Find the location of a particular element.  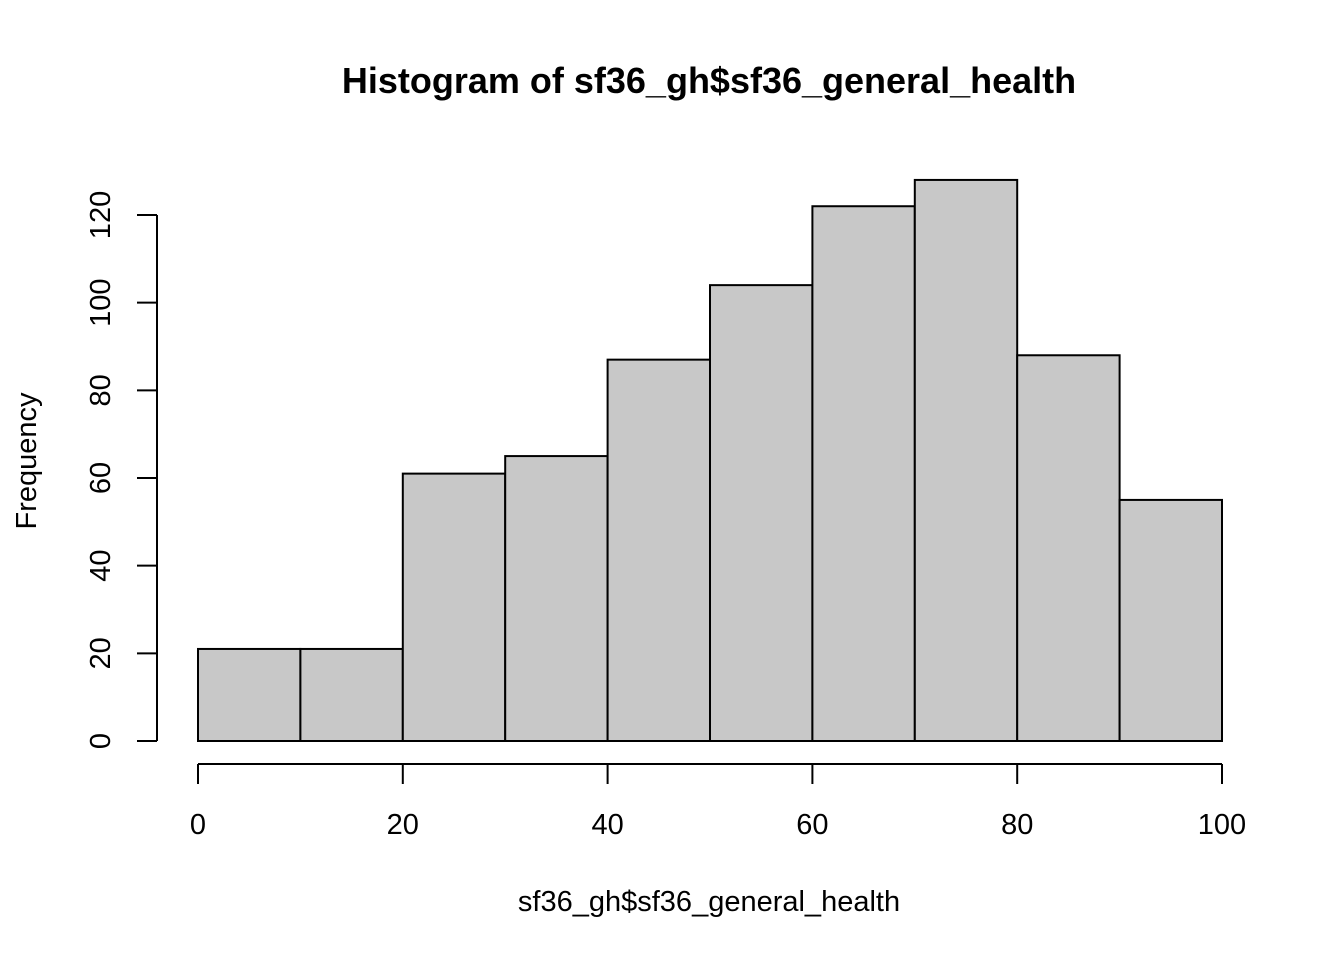

x-tick-label-60: 60 is located at coordinates (812, 825).